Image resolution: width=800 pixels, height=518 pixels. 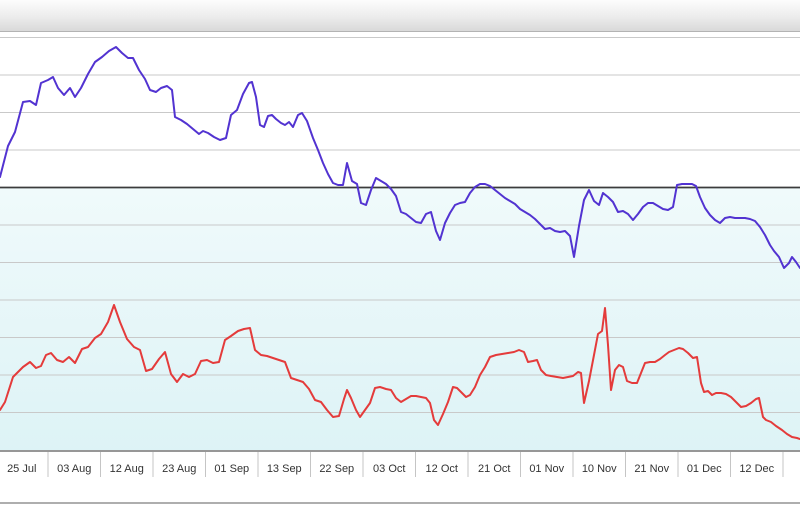 I want to click on x-axis-tick-separators, so click(x=415, y=464).